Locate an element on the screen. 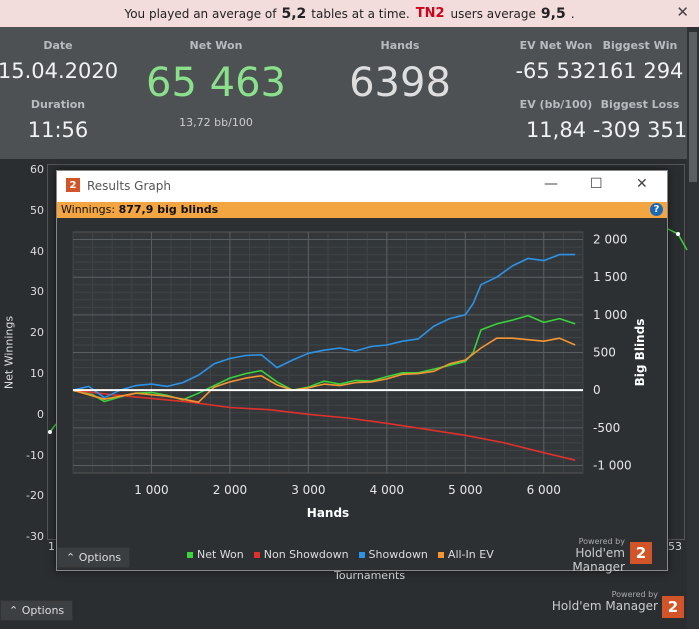 This screenshot has width=699, height=629. y-axis-label: Big Blinds is located at coordinates (640, 353).